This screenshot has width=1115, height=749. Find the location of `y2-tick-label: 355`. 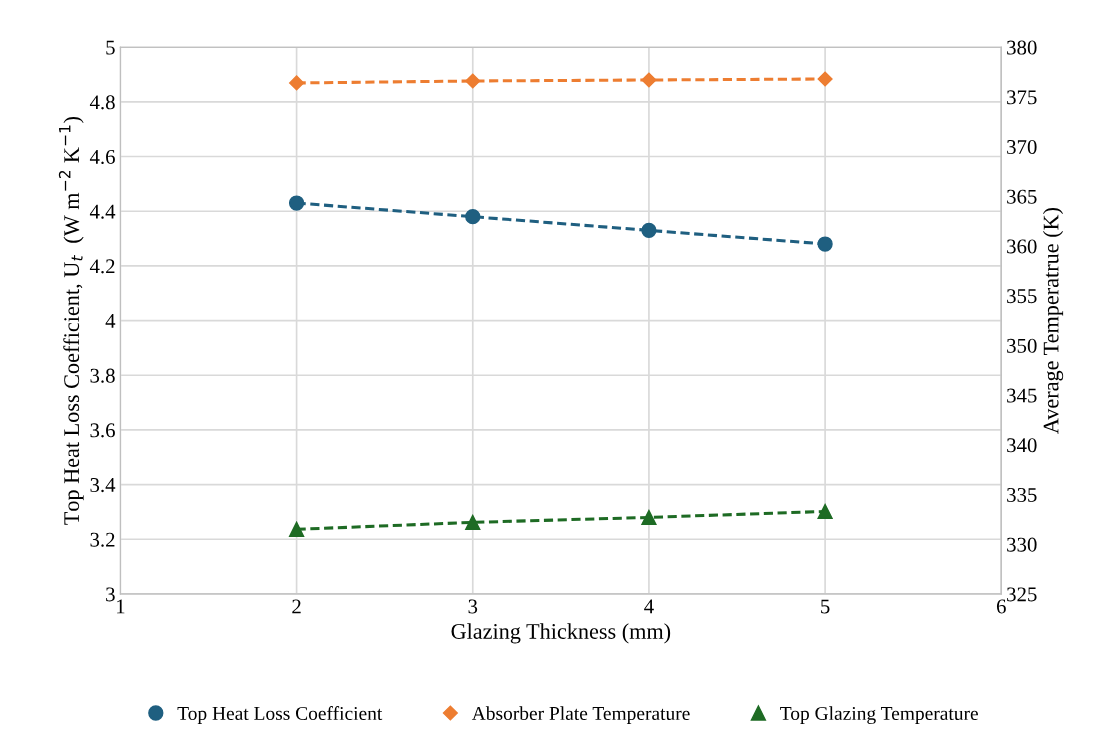

y2-tick-label: 355 is located at coordinates (1022, 296).